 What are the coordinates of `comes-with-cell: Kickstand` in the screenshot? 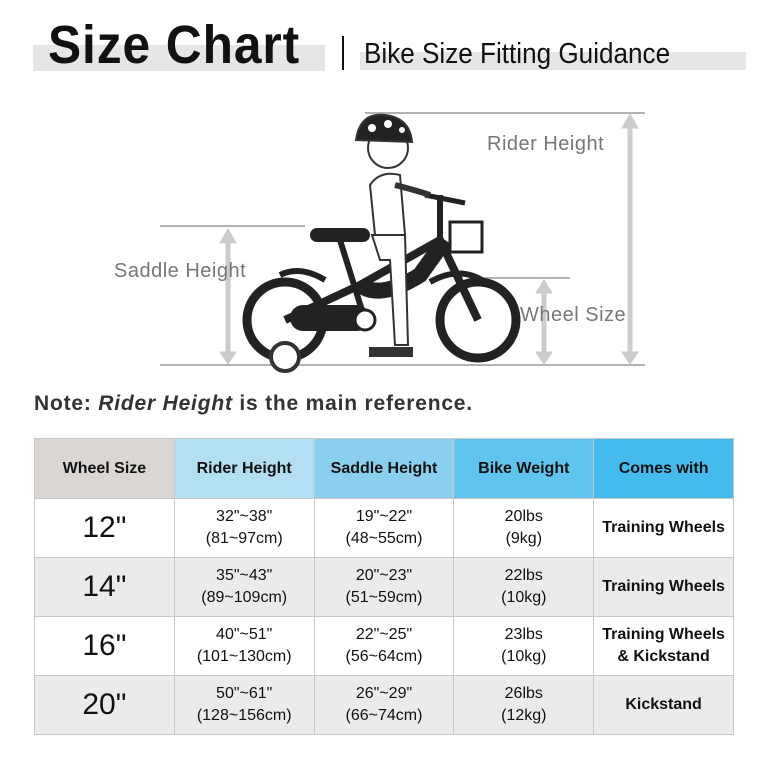 It's located at (663, 705).